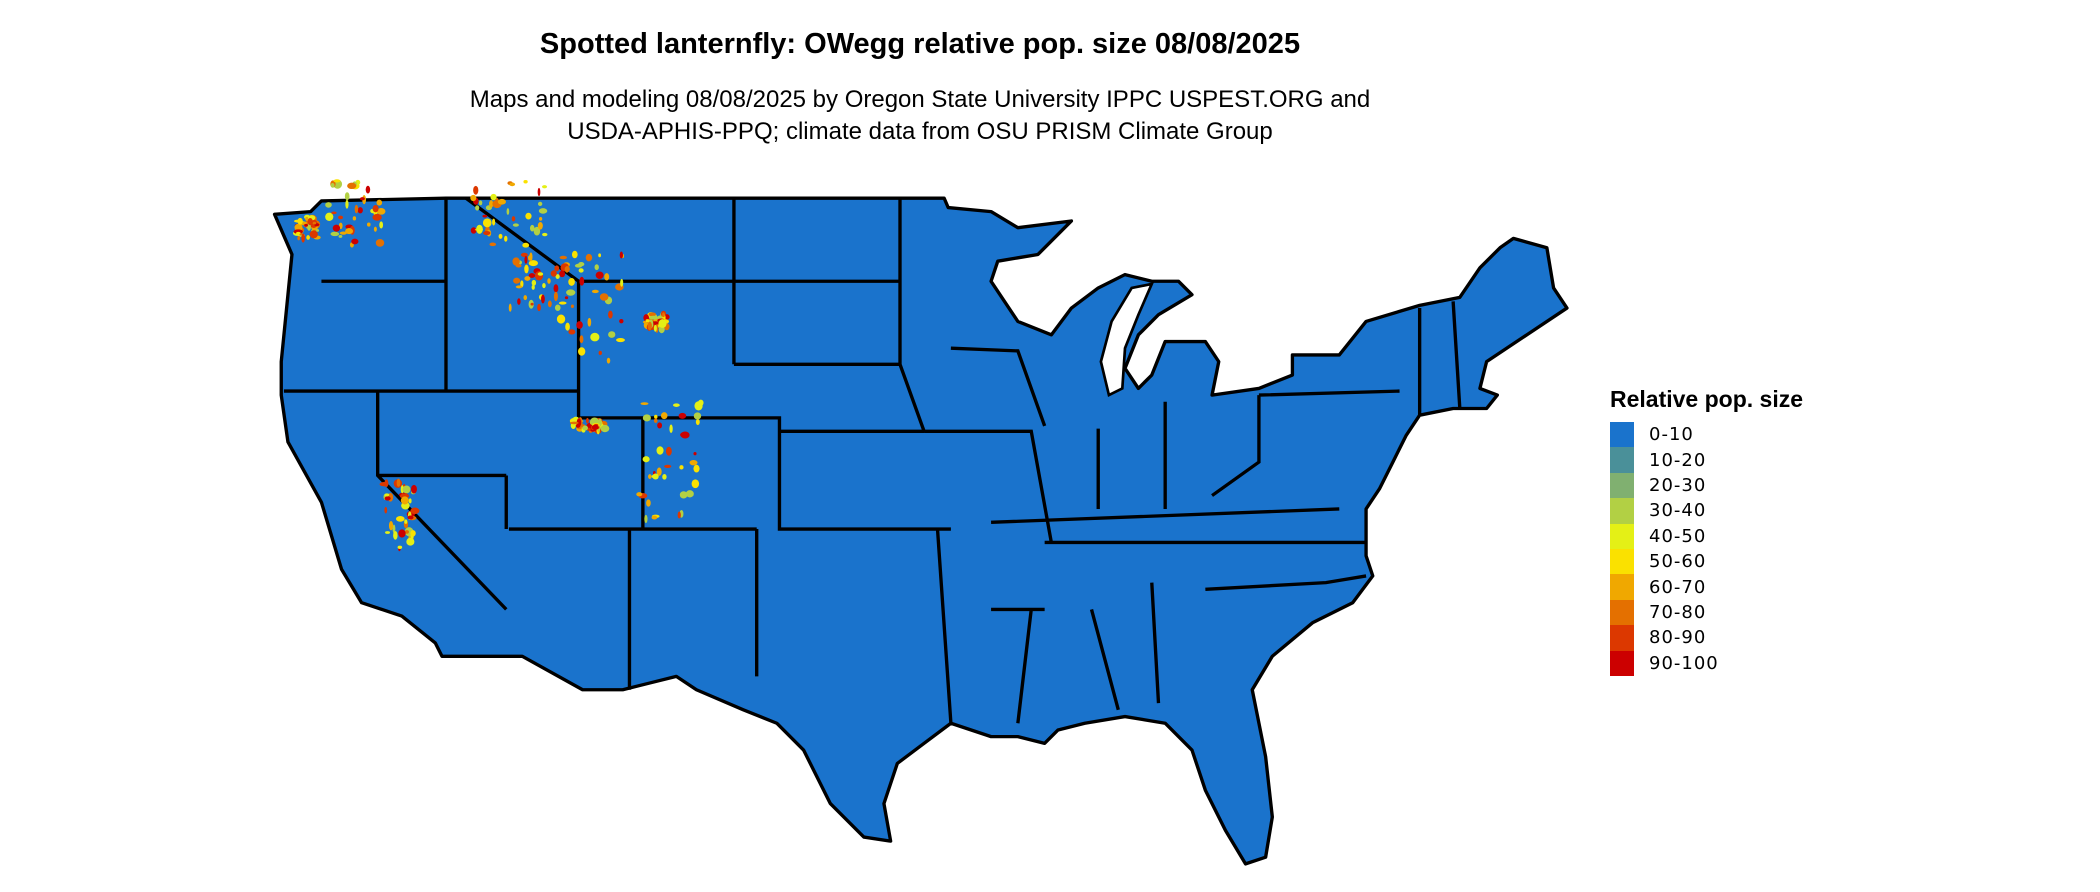 This screenshot has height=892, width=2100. What do you see at coordinates (1678, 460) in the screenshot?
I see `legend-label: 10-20` at bounding box center [1678, 460].